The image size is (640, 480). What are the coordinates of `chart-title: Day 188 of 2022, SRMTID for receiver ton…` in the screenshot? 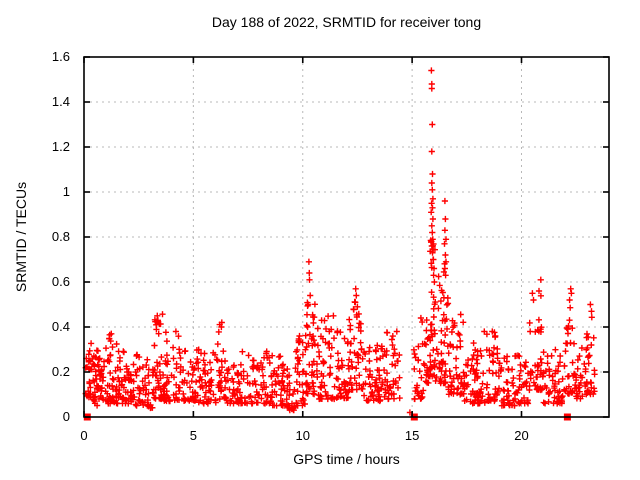 It's located at (346, 22).